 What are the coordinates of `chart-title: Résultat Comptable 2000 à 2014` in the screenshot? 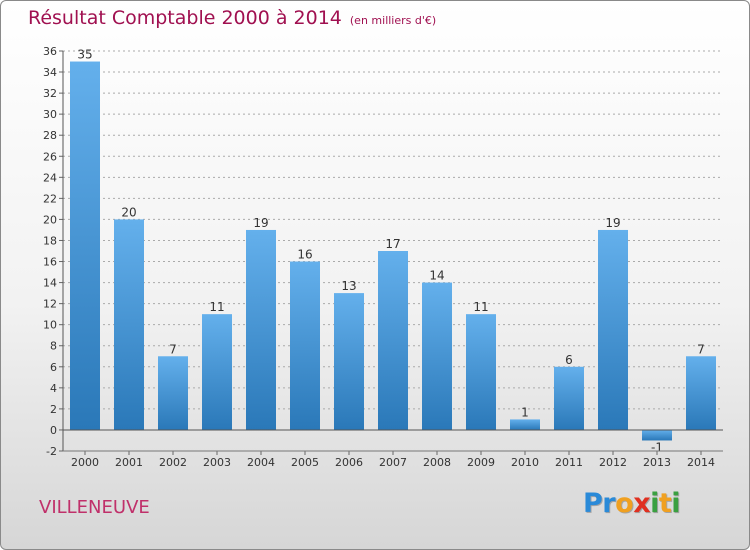 It's located at (185, 18).